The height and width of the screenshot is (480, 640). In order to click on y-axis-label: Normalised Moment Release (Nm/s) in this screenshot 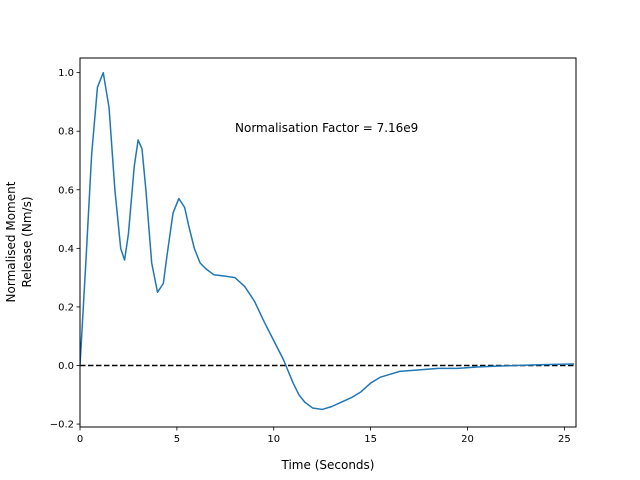, I will do `click(19, 241)`.